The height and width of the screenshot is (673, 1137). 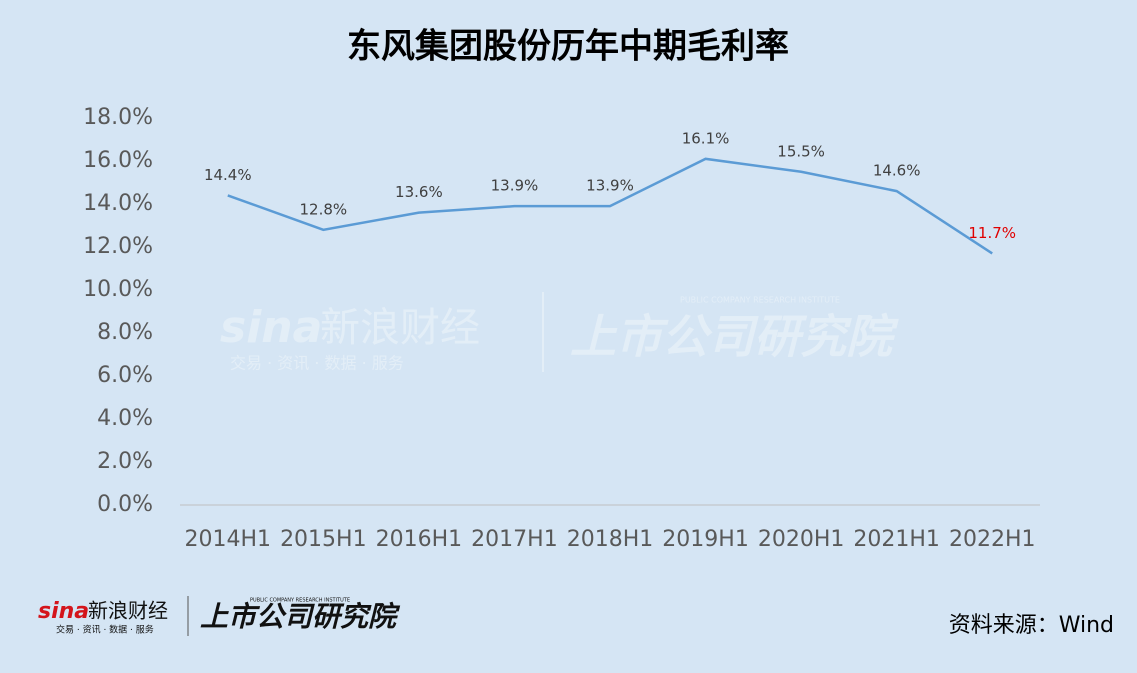 I want to click on x-tick-label: 2014H1, so click(x=228, y=539).